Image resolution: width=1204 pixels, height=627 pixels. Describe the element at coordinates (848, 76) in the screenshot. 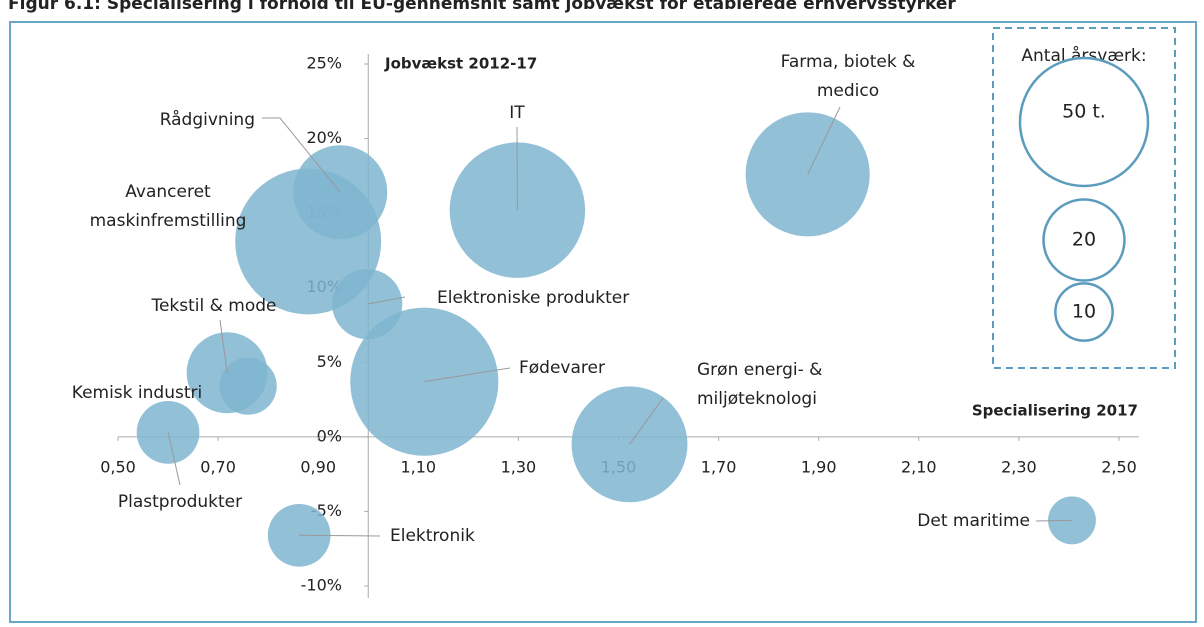

I see `point-label: Farma, biotek & medico` at that location.